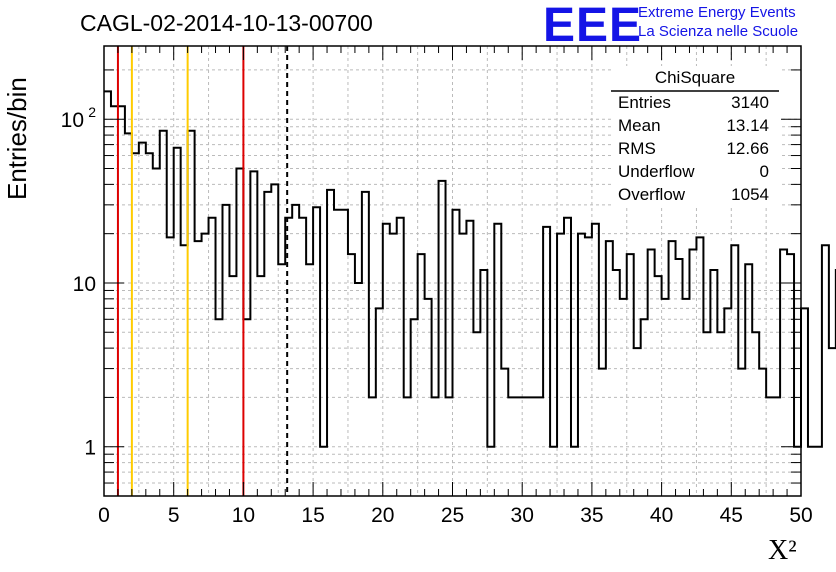 This screenshot has width=836, height=572. What do you see at coordinates (764, 171) in the screenshot?
I see `stats-value: 0` at bounding box center [764, 171].